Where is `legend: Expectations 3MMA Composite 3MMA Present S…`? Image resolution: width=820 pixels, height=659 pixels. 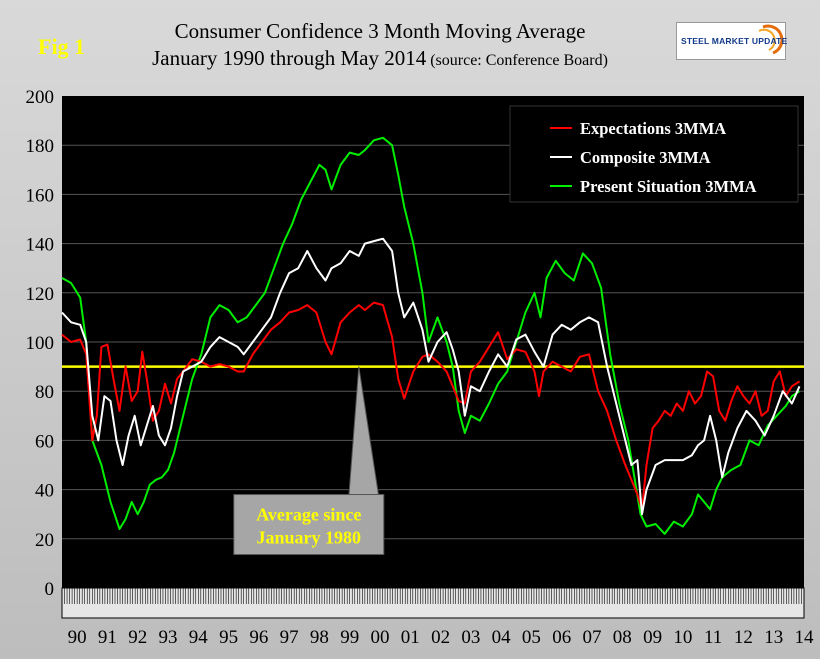
legend: Expectations 3MMA Composite 3MMA Present S… is located at coordinates (654, 154).